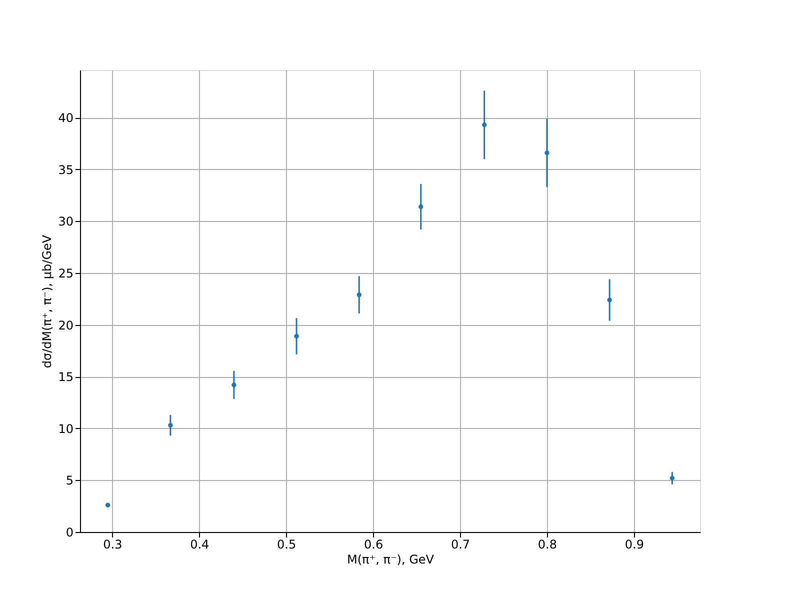  I want to click on x-tick-label: 0.5, so click(286, 545).